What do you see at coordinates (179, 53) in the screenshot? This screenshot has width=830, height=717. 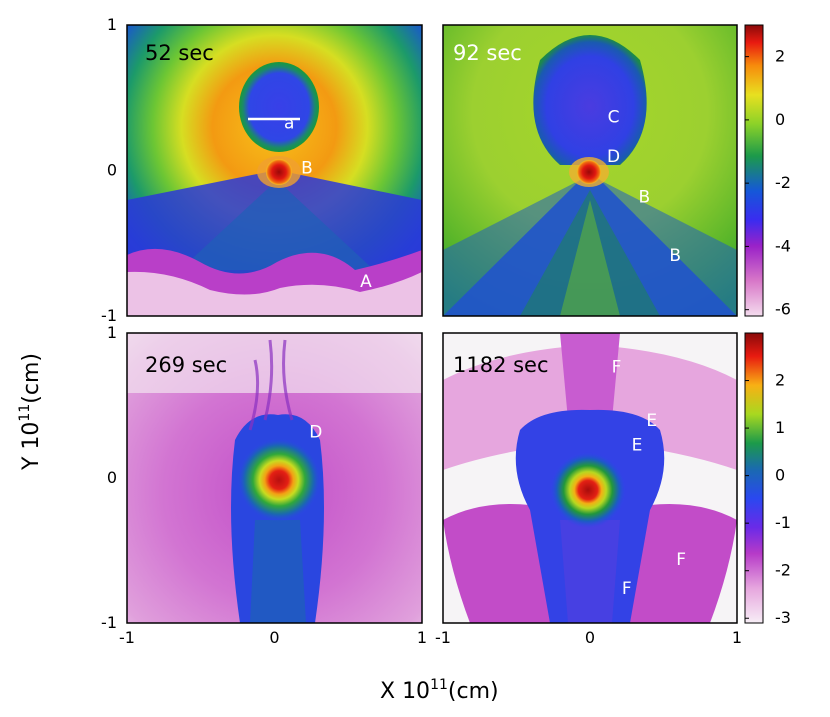 I see `panel-time-label-0: 52 sec` at bounding box center [179, 53].